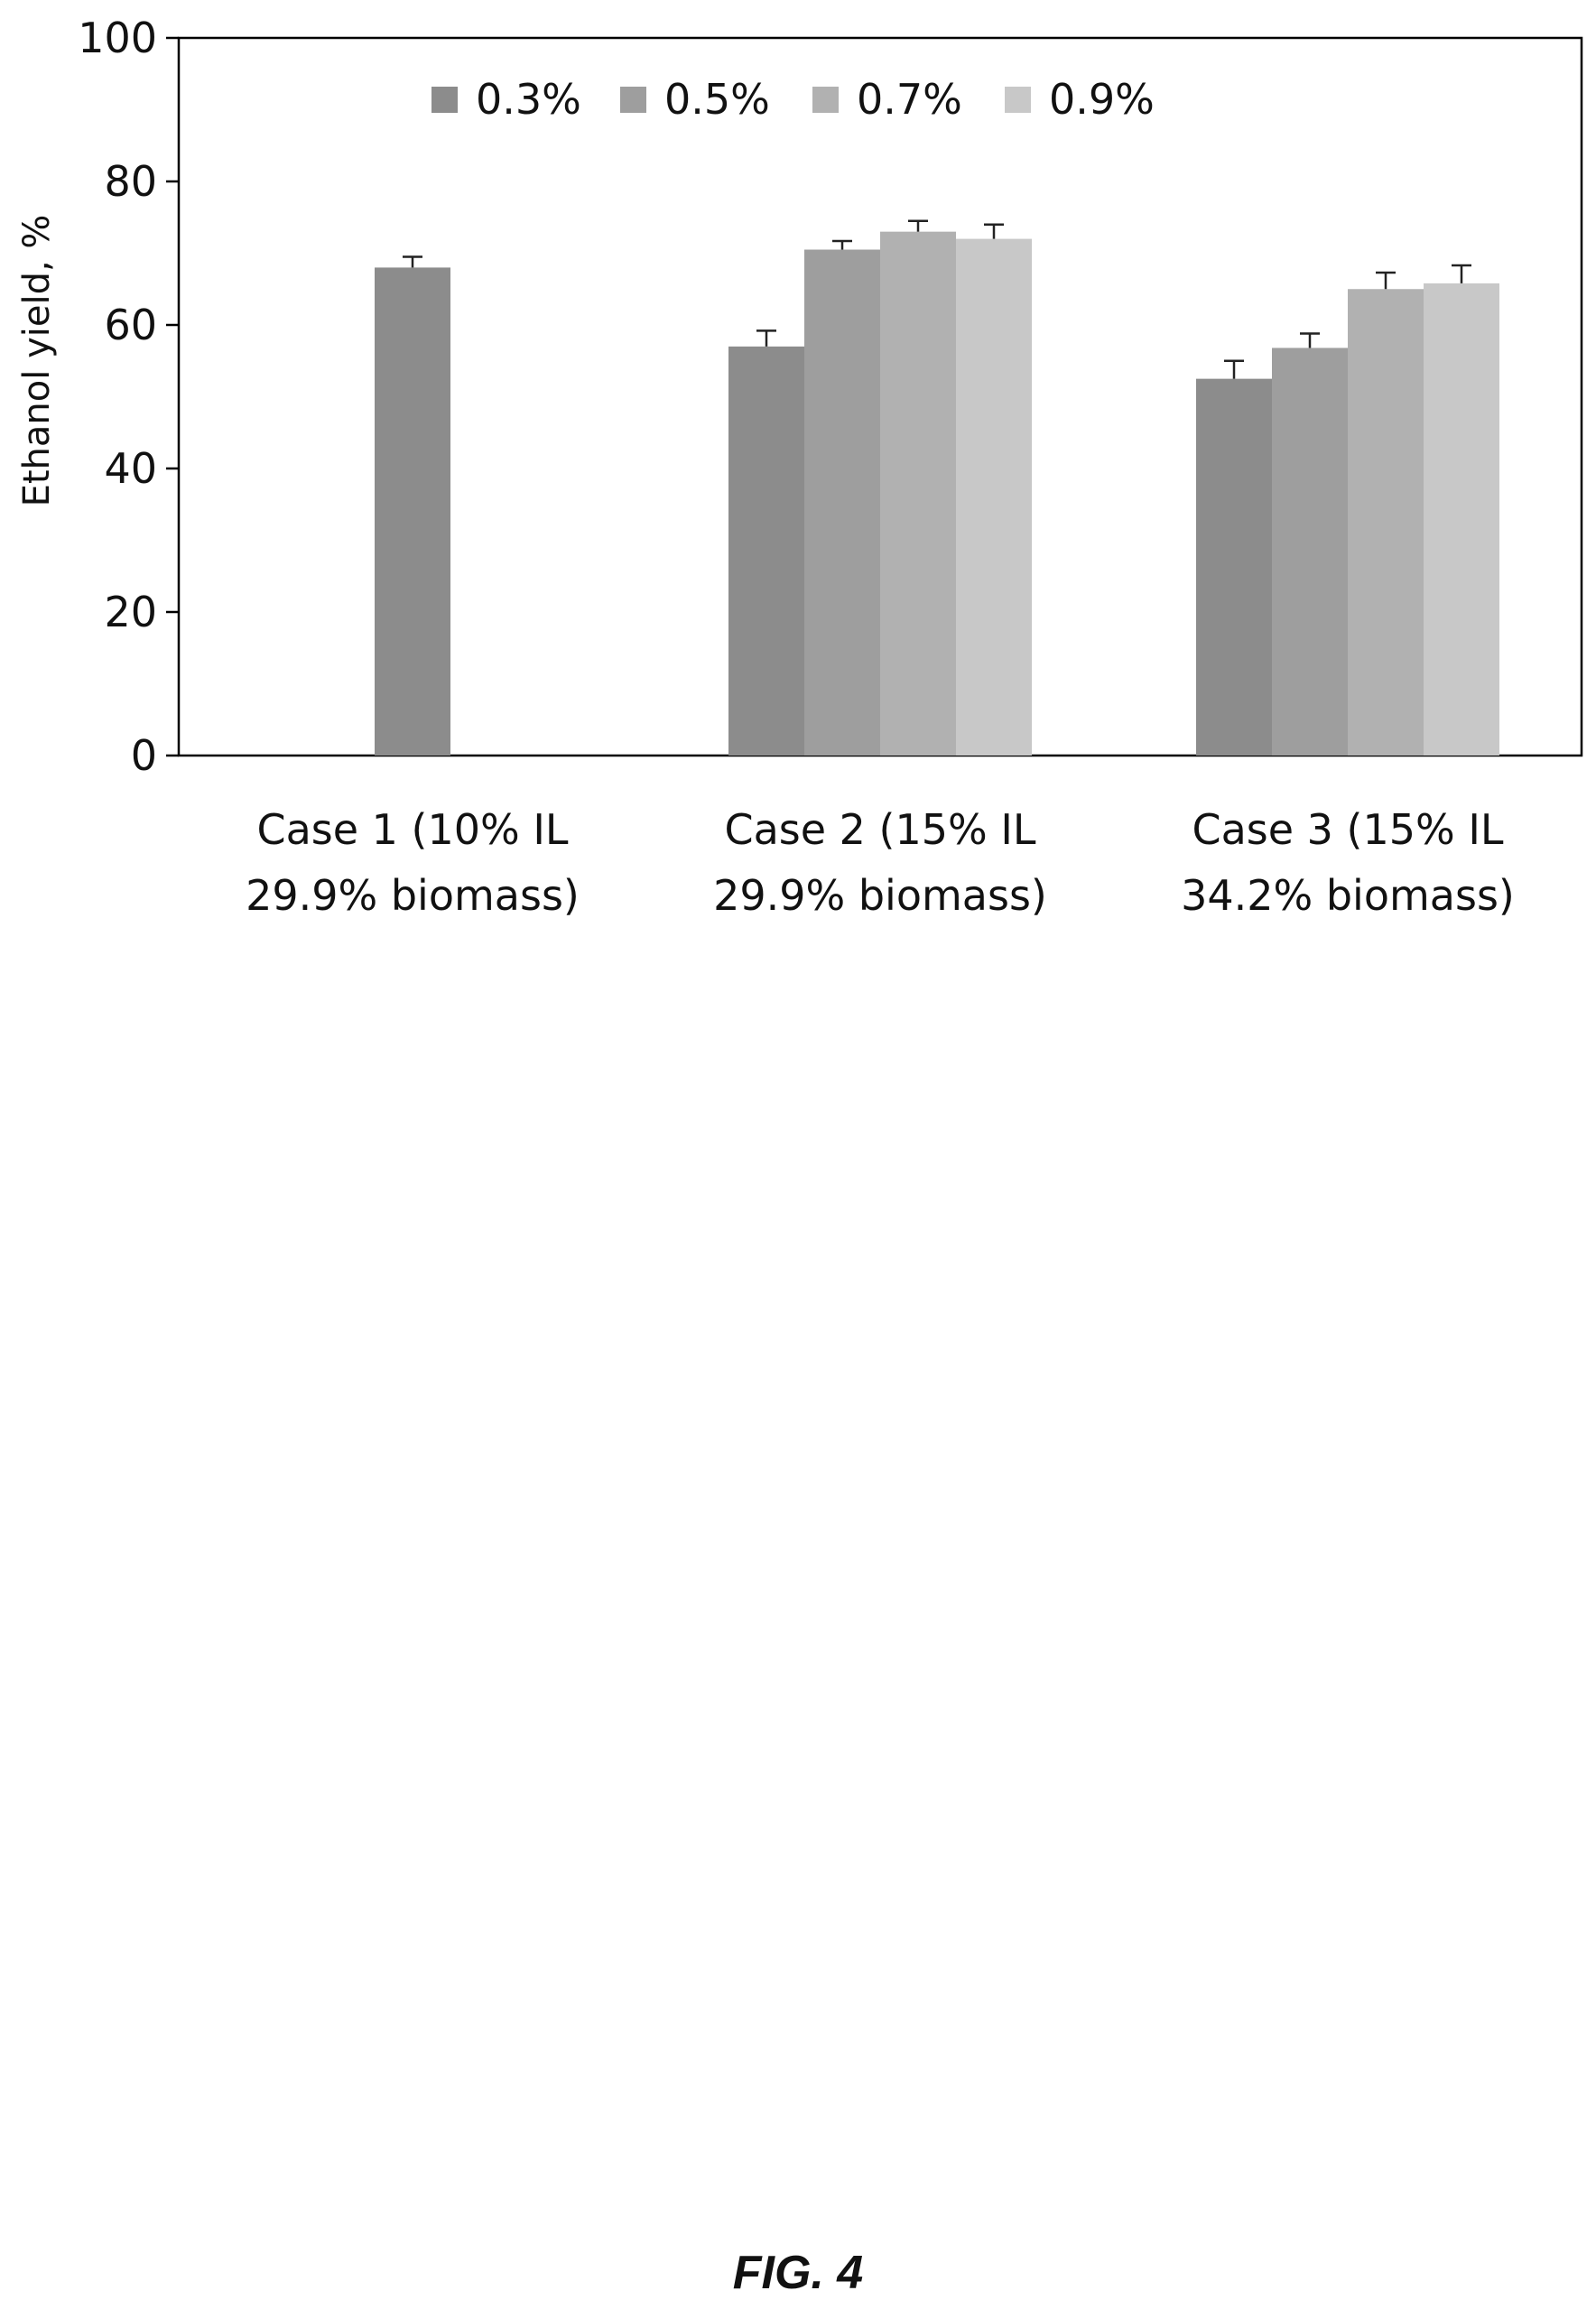 Image resolution: width=1596 pixels, height=2300 pixels. I want to click on legend-swatch-0.3%, so click(445, 100).